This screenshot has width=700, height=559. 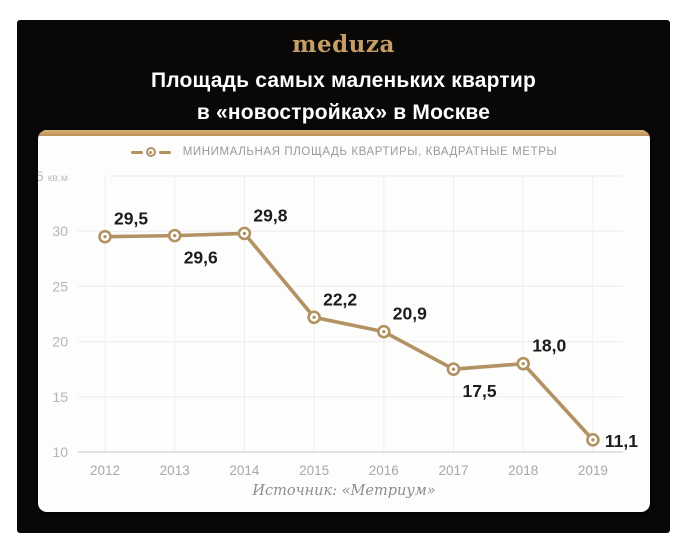 I want to click on y-tick-label: 25, so click(x=60, y=286).